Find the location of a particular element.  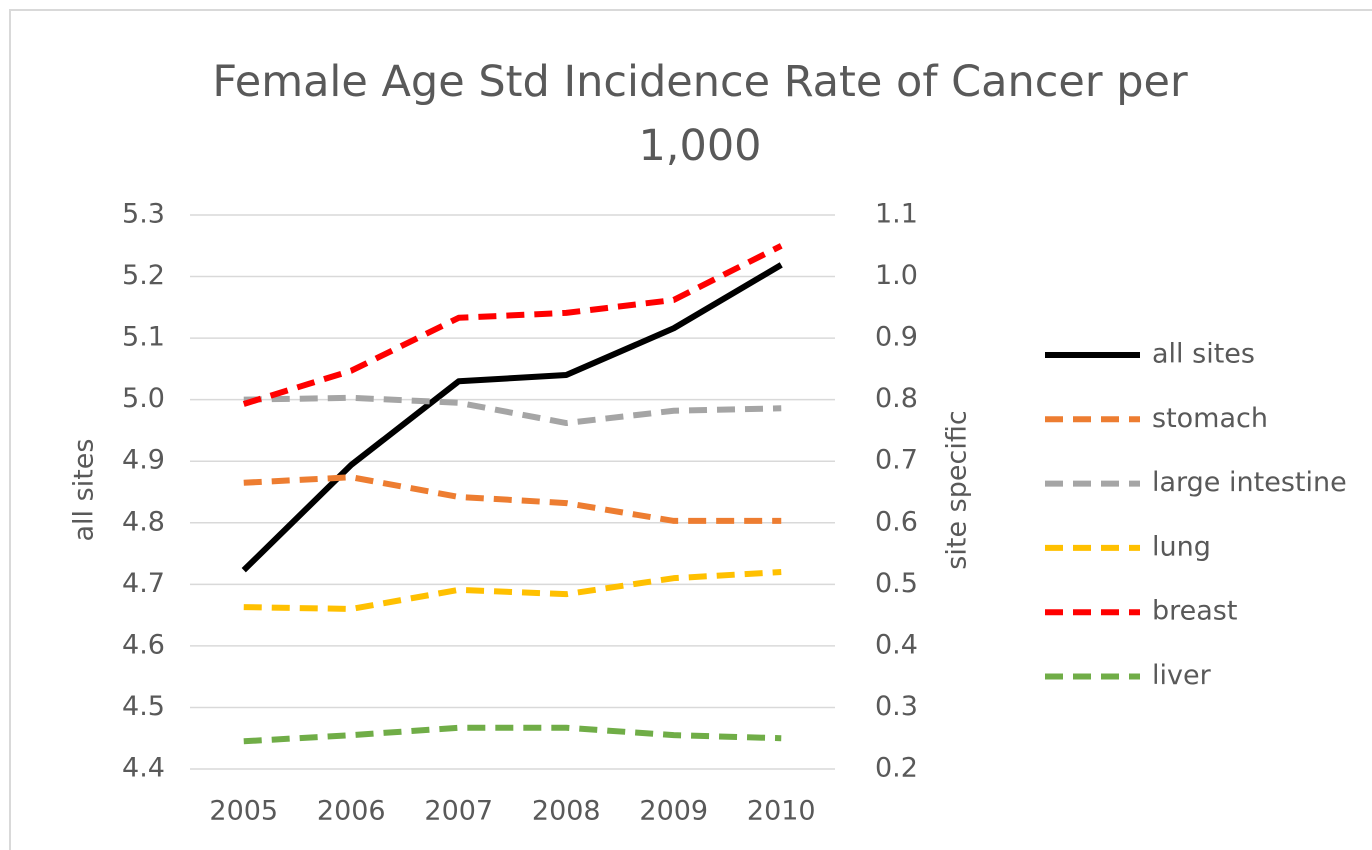

y-tick-label: 4.7 is located at coordinates (143, 583).